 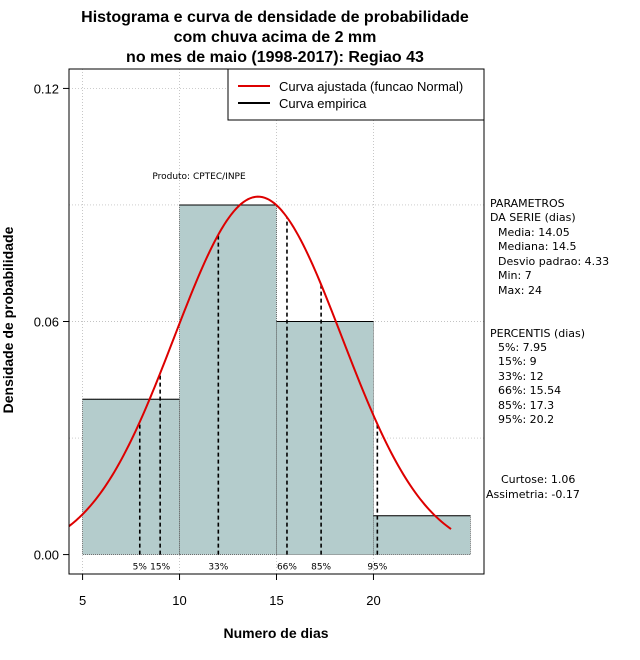 What do you see at coordinates (526, 419) in the screenshot?
I see `percentil-95: 95%: 20.2` at bounding box center [526, 419].